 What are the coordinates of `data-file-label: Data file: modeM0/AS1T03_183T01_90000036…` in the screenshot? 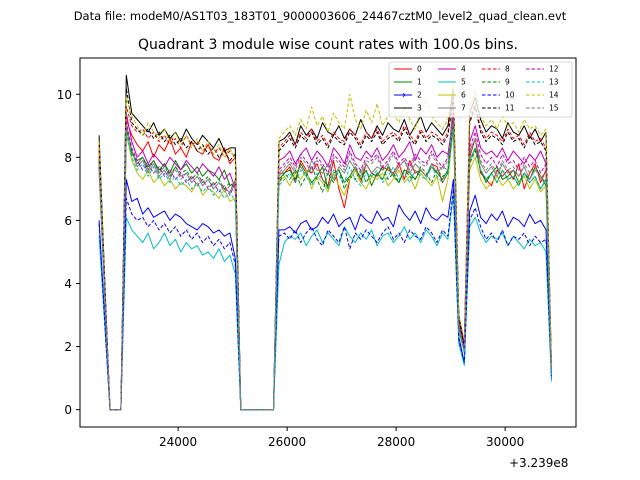 It's located at (320, 16).